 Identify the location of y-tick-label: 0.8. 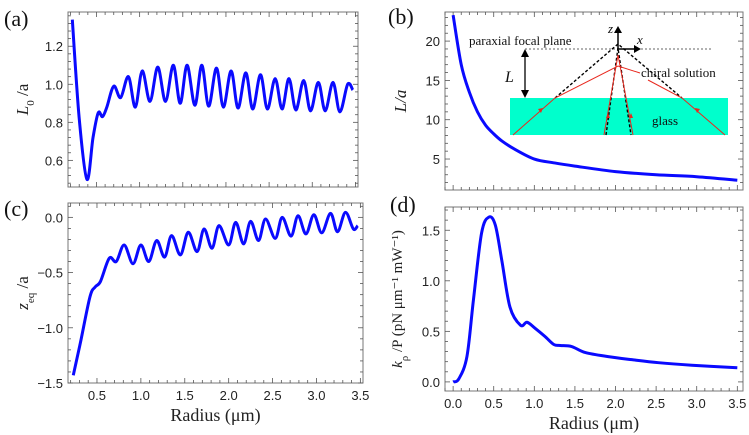
(54, 122).